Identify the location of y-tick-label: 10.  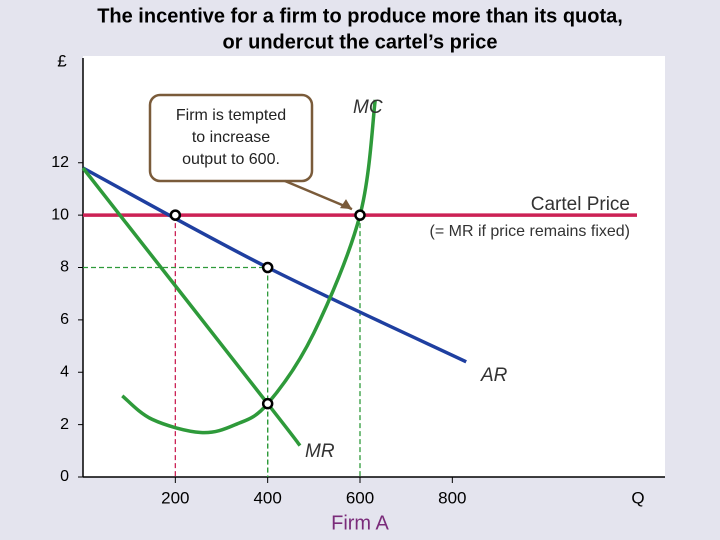
(60, 214).